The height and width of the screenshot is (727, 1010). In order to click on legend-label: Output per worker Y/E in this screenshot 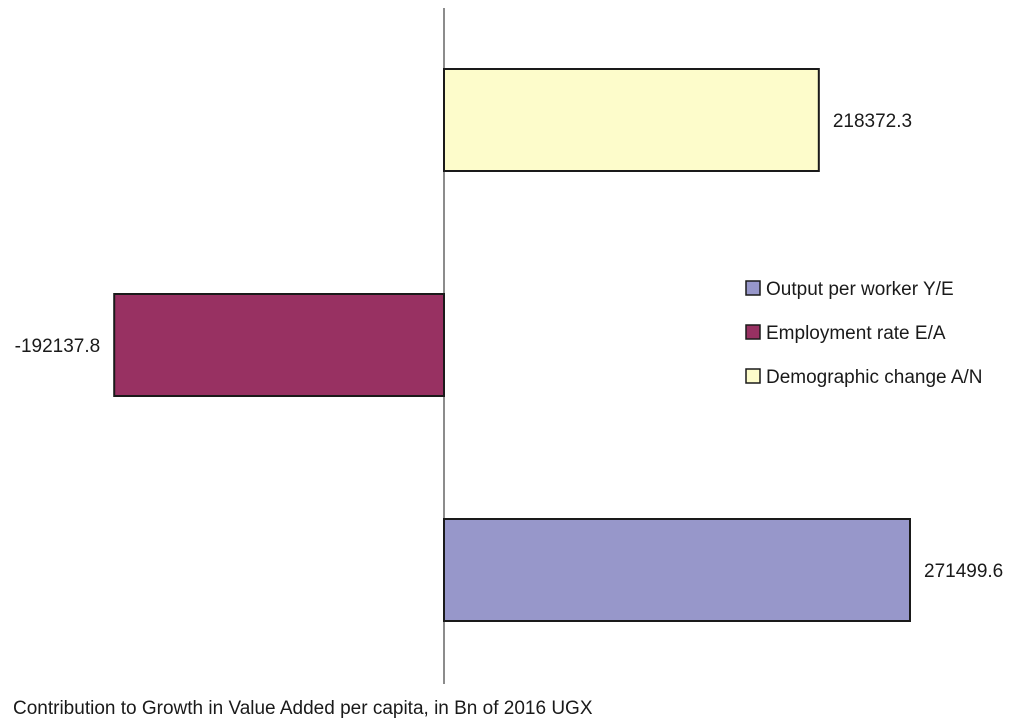, I will do `click(860, 289)`.